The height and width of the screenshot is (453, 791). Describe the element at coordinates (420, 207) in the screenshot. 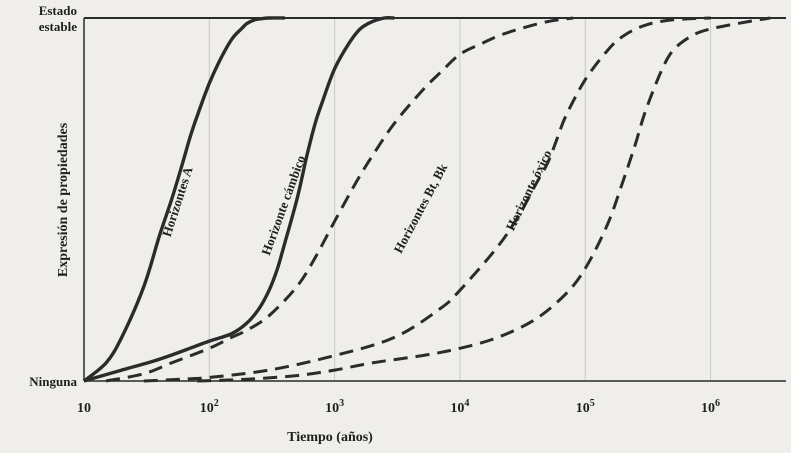

I see `curve-label: Horizontes Bt, Bk` at that location.